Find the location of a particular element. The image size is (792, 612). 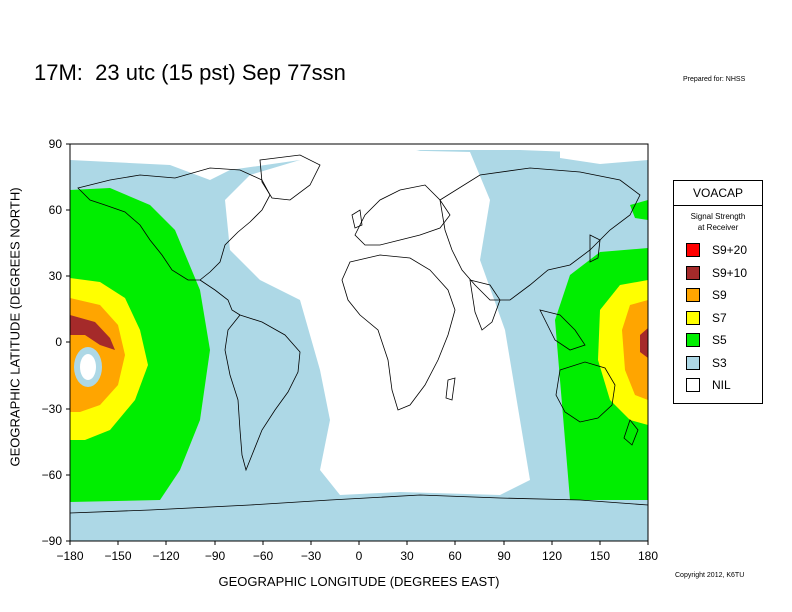

y-tick-label: 0 is located at coordinates (58, 342).